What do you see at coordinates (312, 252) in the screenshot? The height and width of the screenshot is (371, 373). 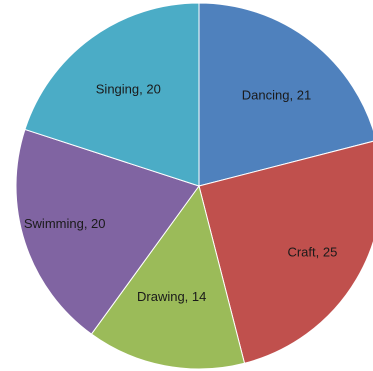 I see `data-label-craft: Craft, 25` at bounding box center [312, 252].